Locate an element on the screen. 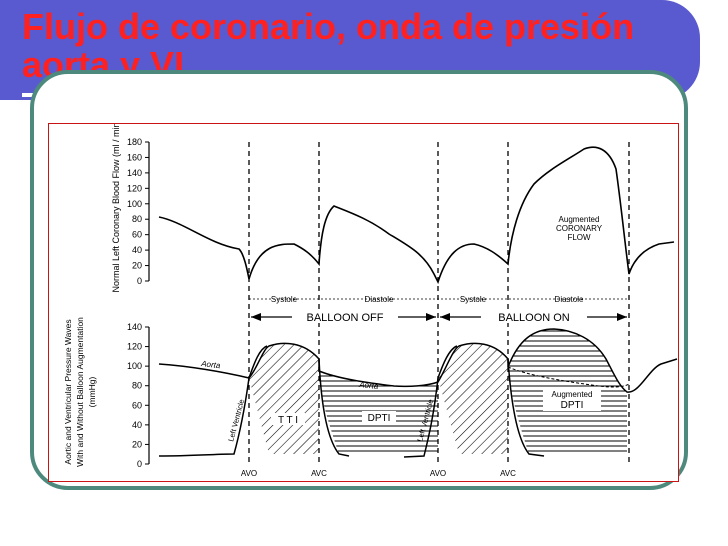 This screenshot has height=546, width=728. phase-label-diastole-2: Diastole is located at coordinates (569, 299).